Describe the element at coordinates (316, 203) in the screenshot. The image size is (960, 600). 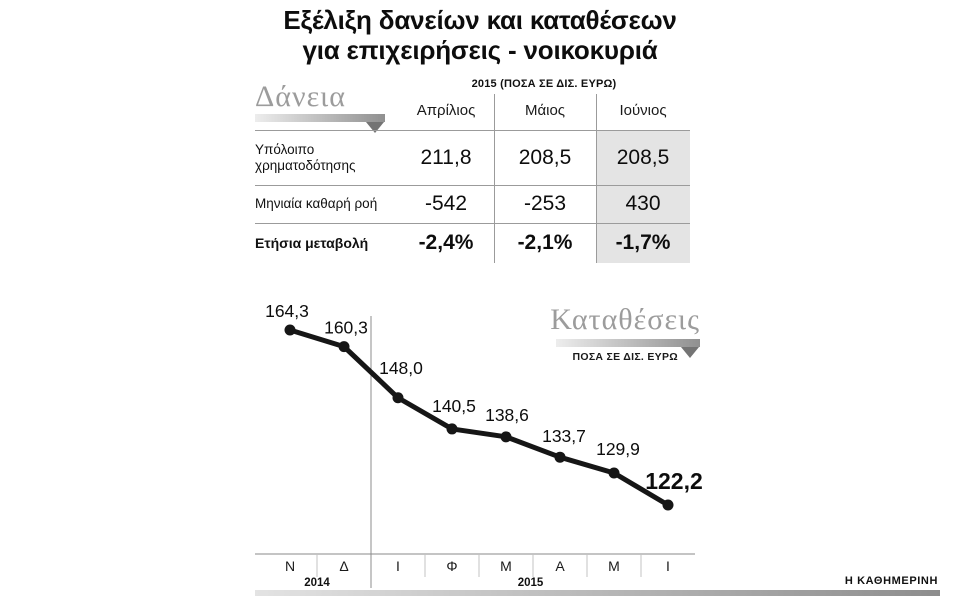
I see `loan-row-label-2: Μηνιαία καθαρή ροή` at that location.